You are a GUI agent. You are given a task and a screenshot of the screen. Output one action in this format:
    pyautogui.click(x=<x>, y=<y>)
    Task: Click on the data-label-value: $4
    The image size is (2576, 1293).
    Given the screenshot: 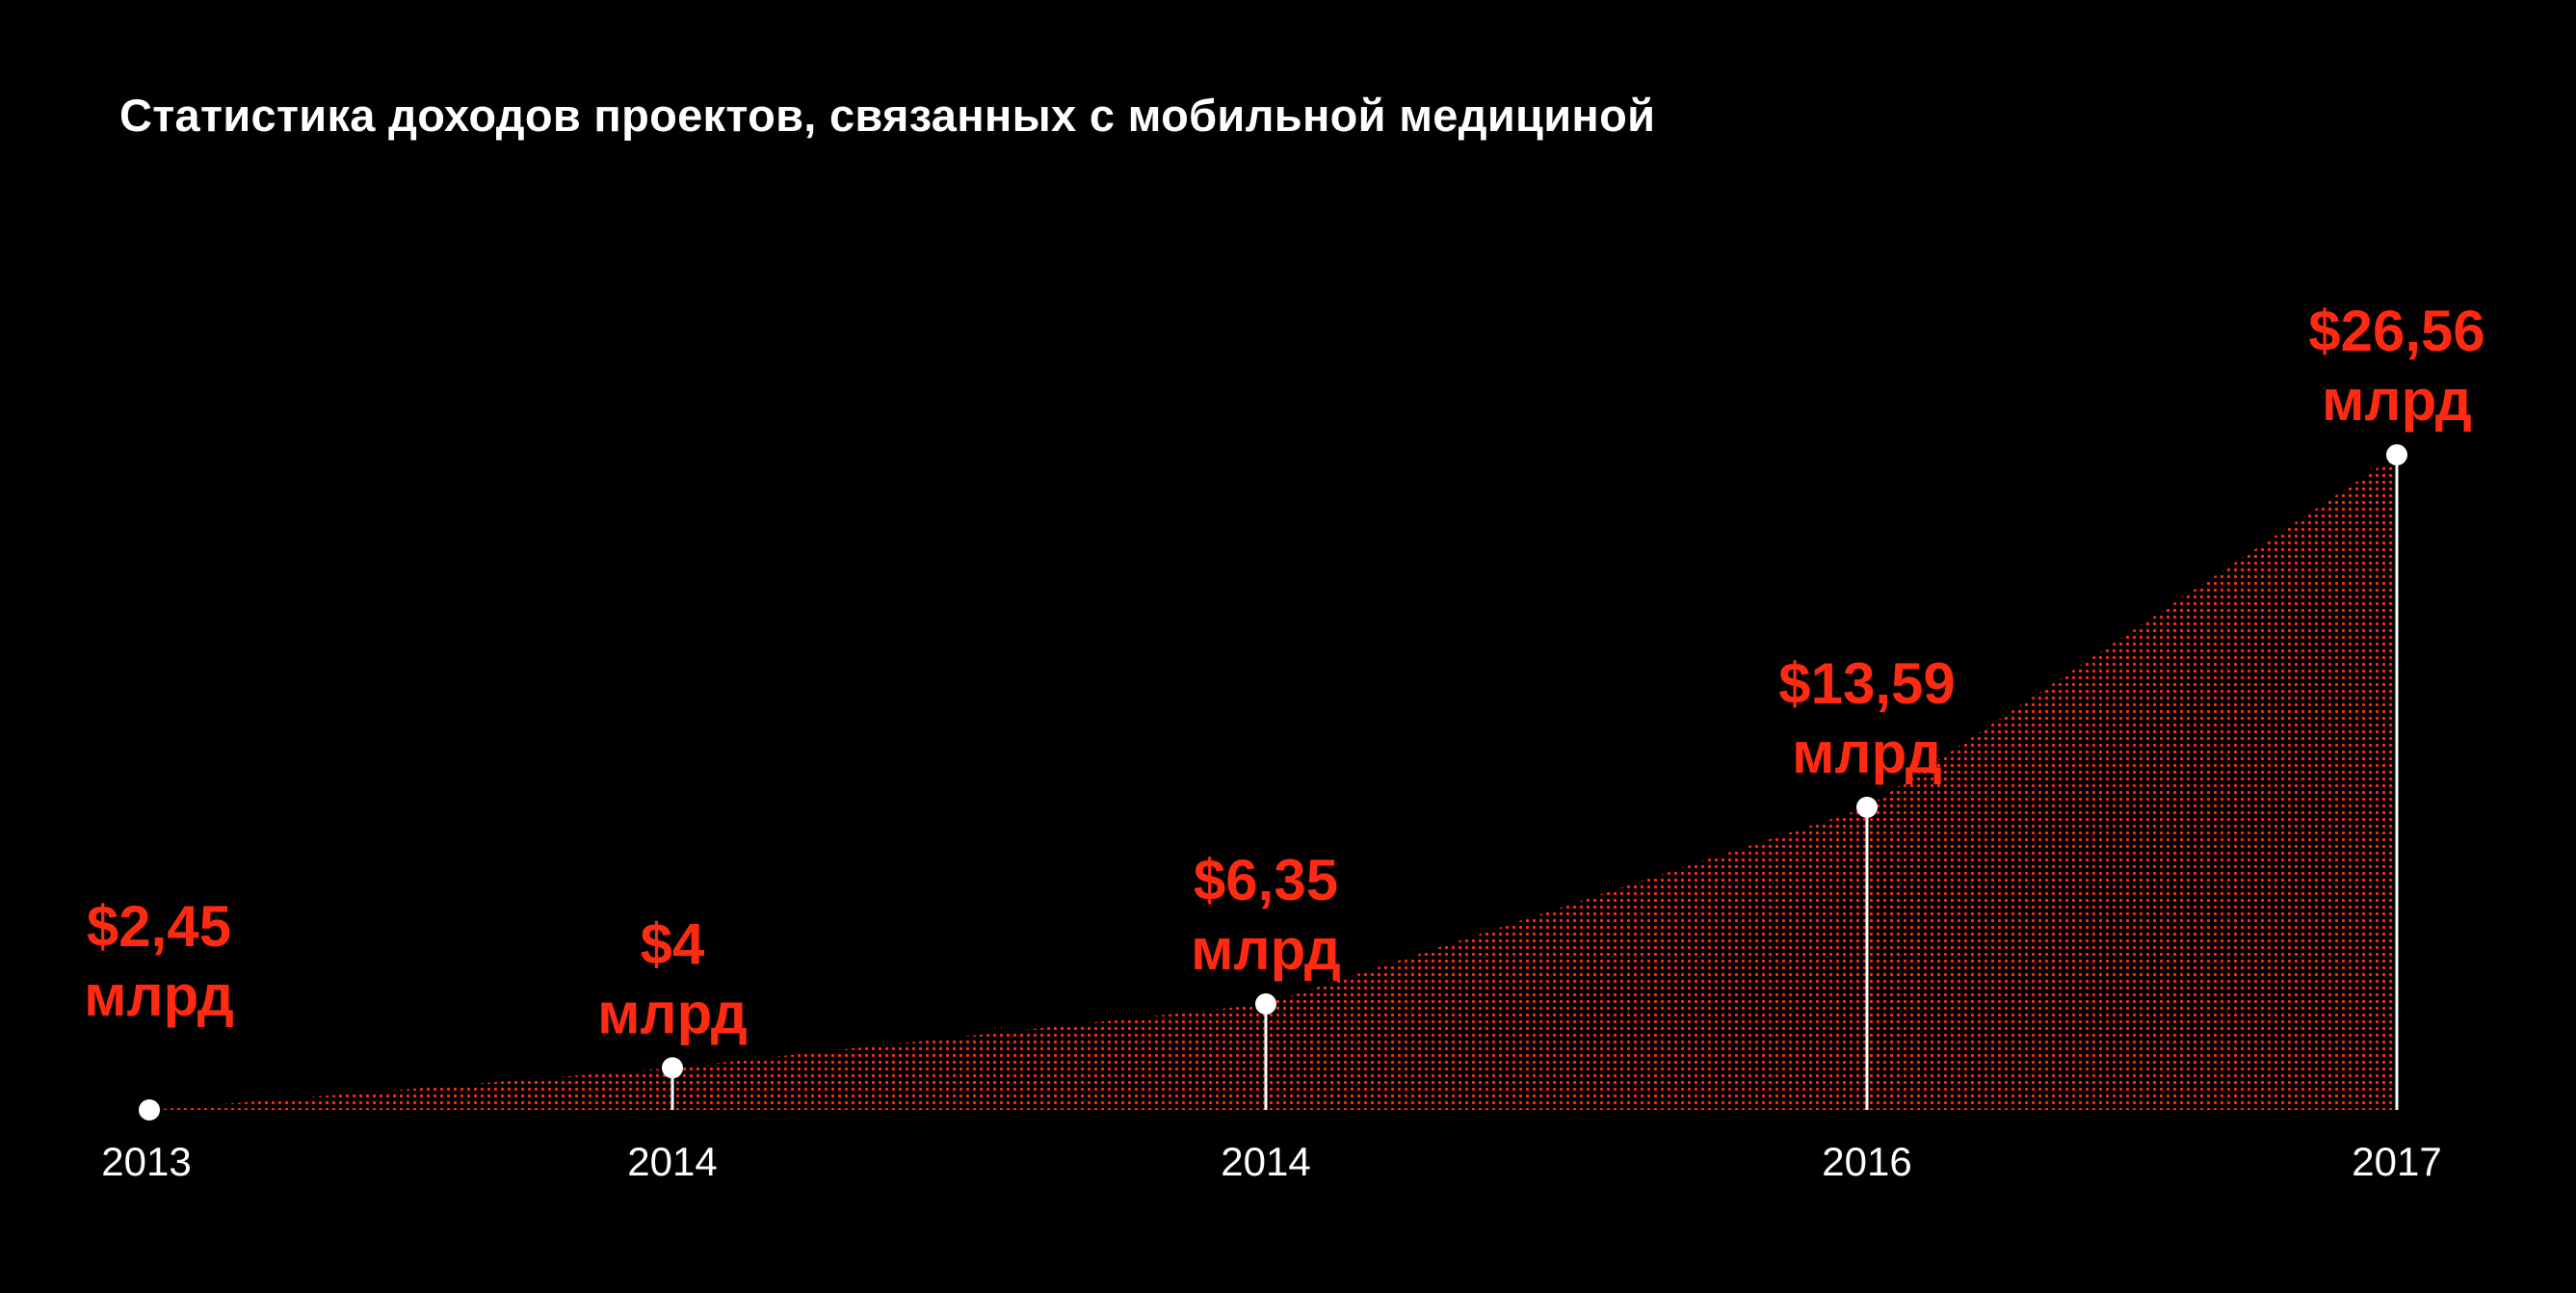 What is the action you would take?
    pyautogui.click(x=673, y=944)
    